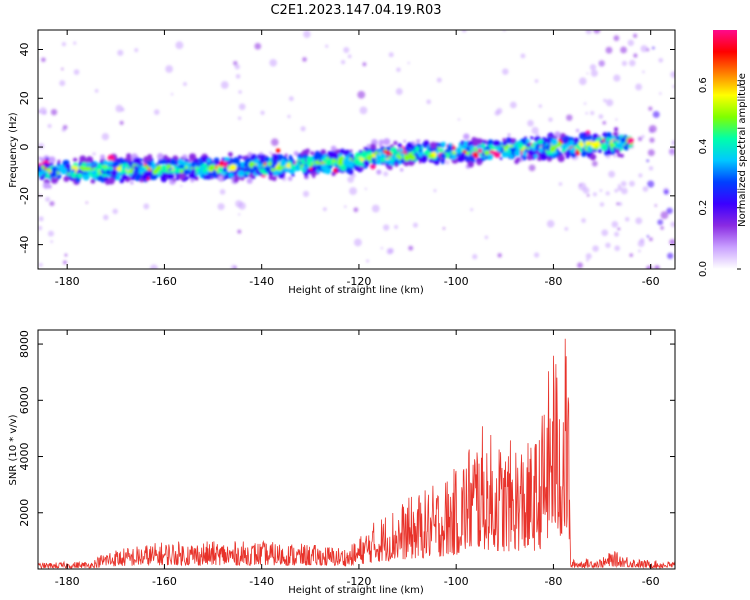  What do you see at coordinates (24, 344) in the screenshot?
I see `y-tick-label: 8000` at bounding box center [24, 344].